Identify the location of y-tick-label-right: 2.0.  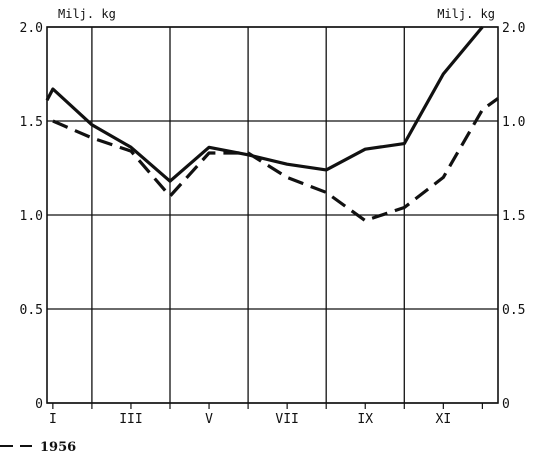
(513, 28).